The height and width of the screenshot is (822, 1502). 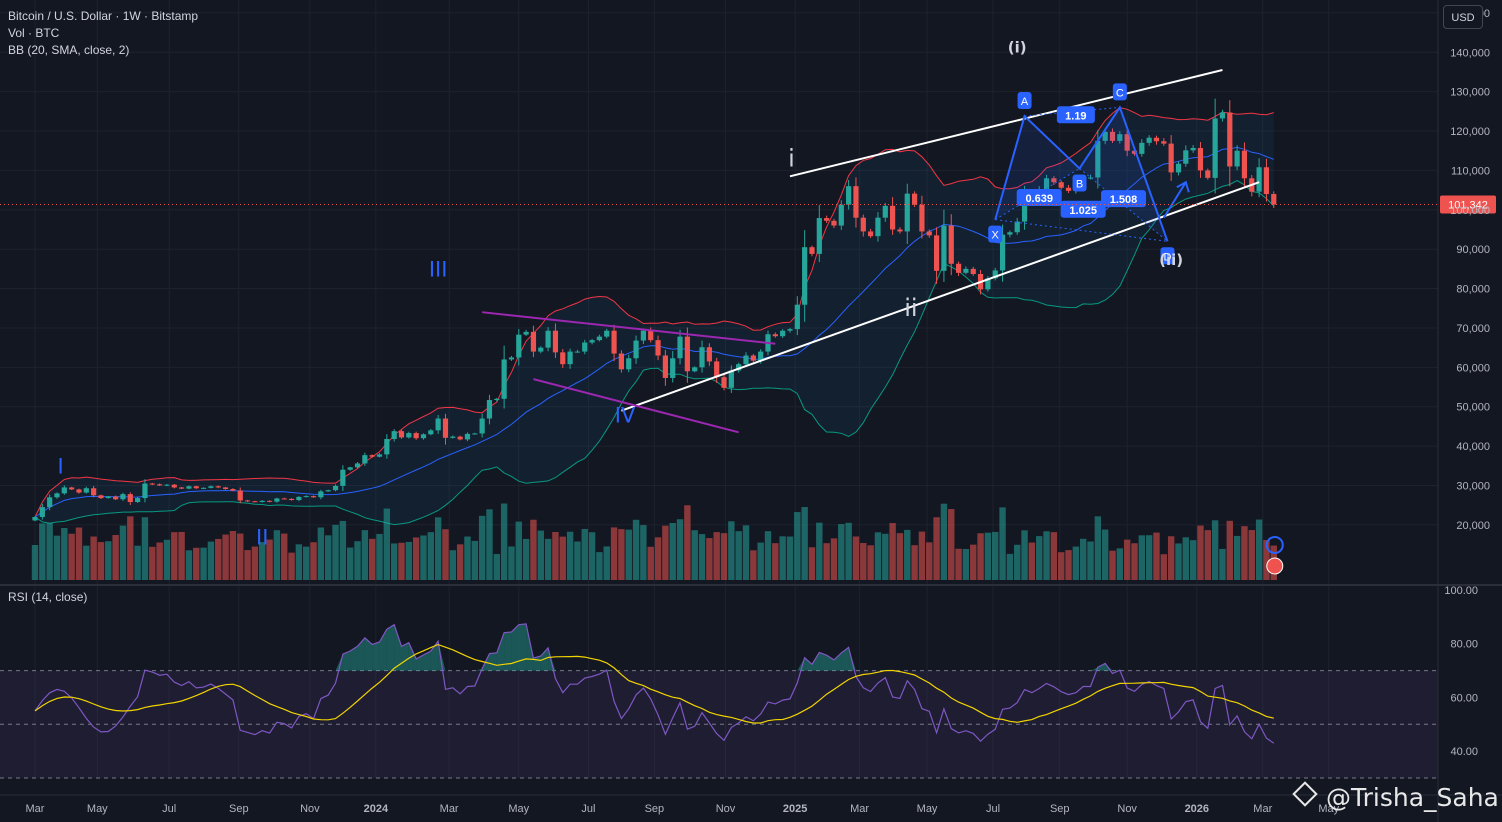 What do you see at coordinates (103, 16) in the screenshot?
I see `symbol-title: Bitcoin / U.S. Dollar · 1W · Bitstamp` at bounding box center [103, 16].